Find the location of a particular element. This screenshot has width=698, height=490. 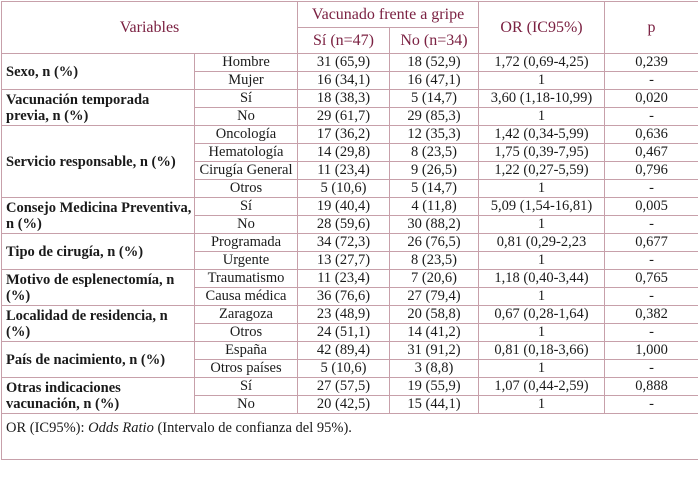

vaccinated-yes-cell: 18 (38,3) is located at coordinates (344, 99).